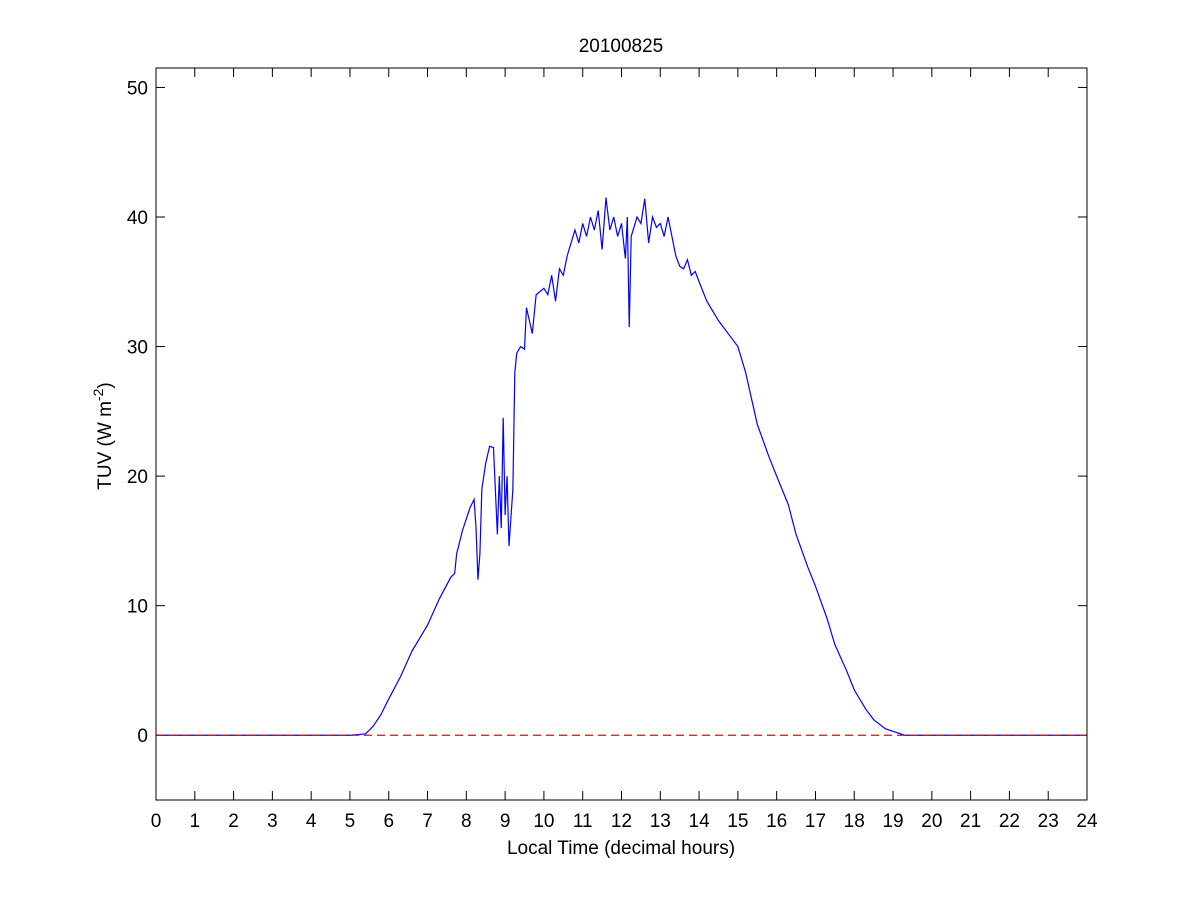 This screenshot has width=1201, height=900. Describe the element at coordinates (660, 821) in the screenshot. I see `x-tick-label: 13` at that location.